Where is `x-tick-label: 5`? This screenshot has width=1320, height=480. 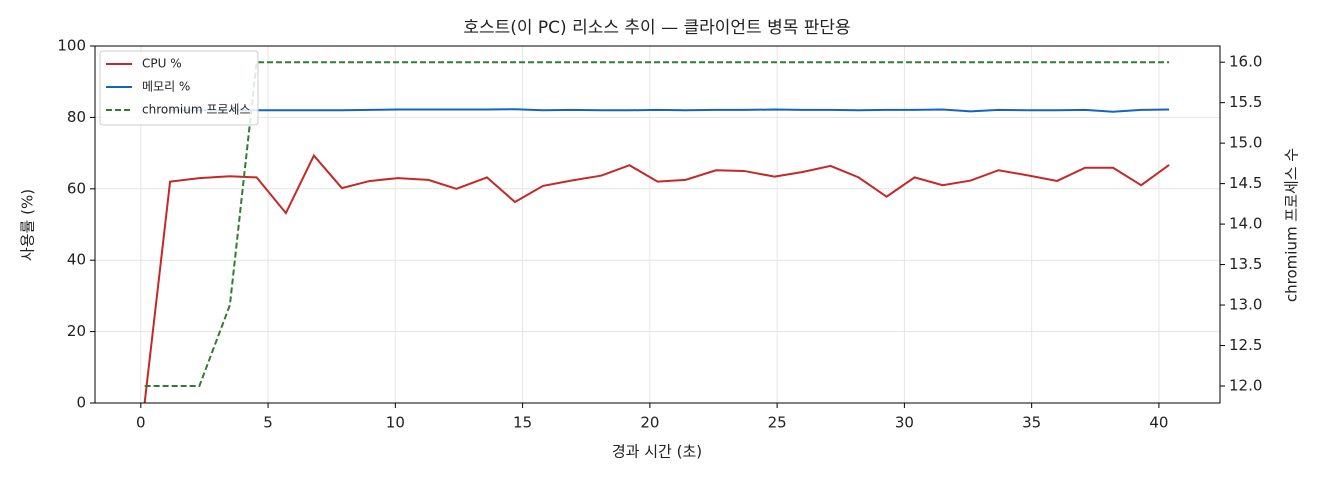 x-tick-label: 5 is located at coordinates (268, 423).